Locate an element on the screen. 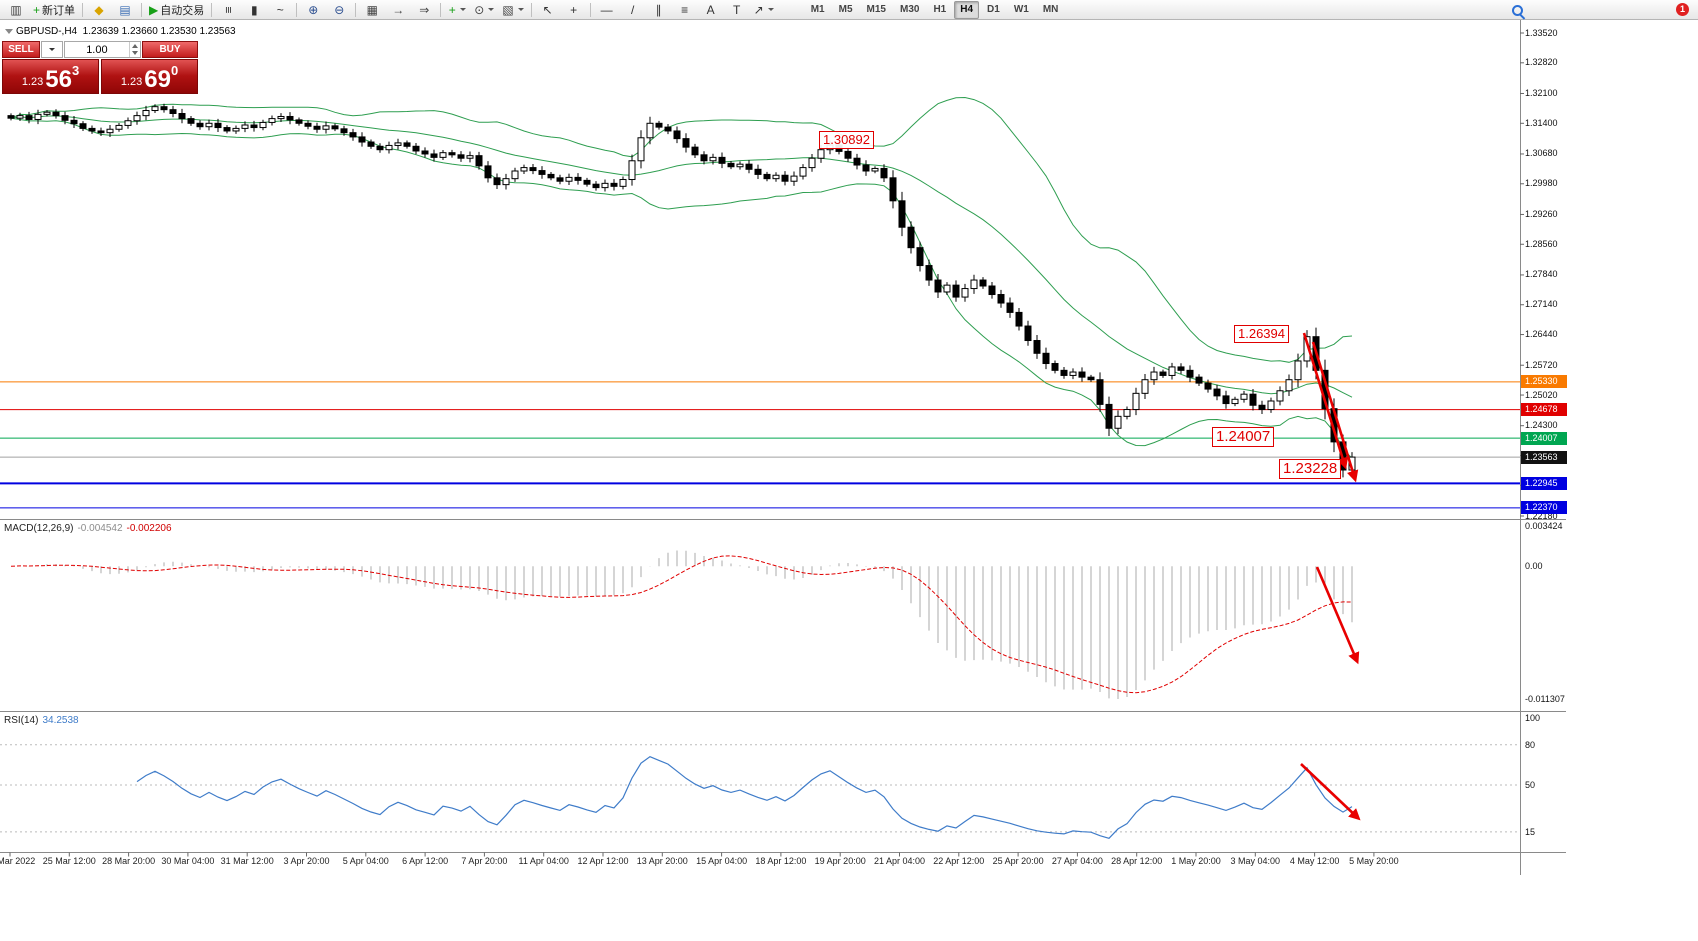 This screenshot has height=941, width=1698. indicators-button: + is located at coordinates (457, 10).